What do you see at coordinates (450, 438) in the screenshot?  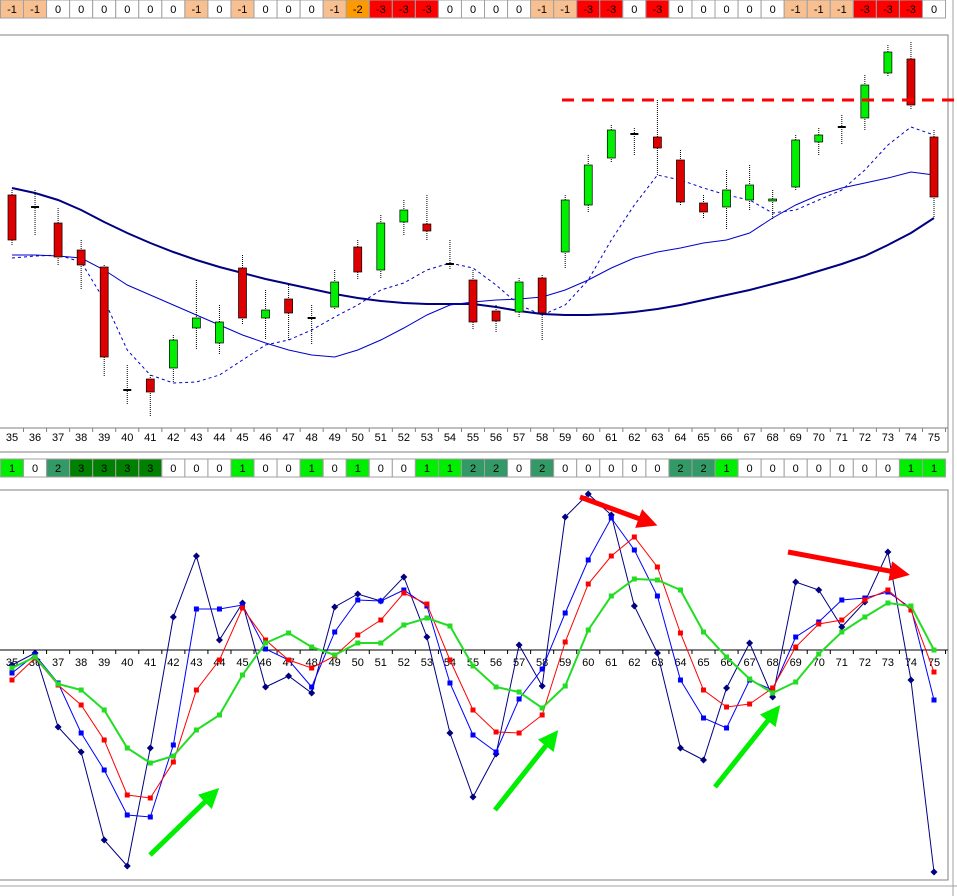 I see `x-tick-label: 54` at bounding box center [450, 438].